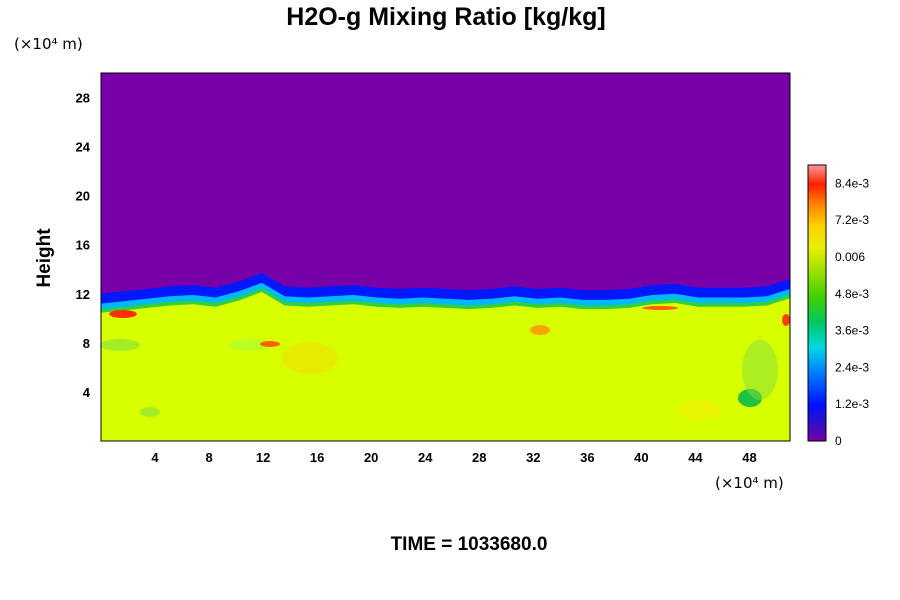 This screenshot has height=600, width=900. What do you see at coordinates (641, 457) in the screenshot?
I see `x-tick-label: 40` at bounding box center [641, 457].